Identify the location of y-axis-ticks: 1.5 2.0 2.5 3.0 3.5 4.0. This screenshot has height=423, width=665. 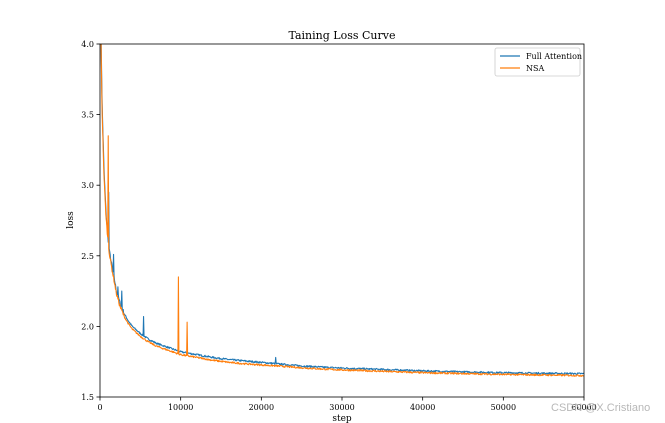
(90, 221).